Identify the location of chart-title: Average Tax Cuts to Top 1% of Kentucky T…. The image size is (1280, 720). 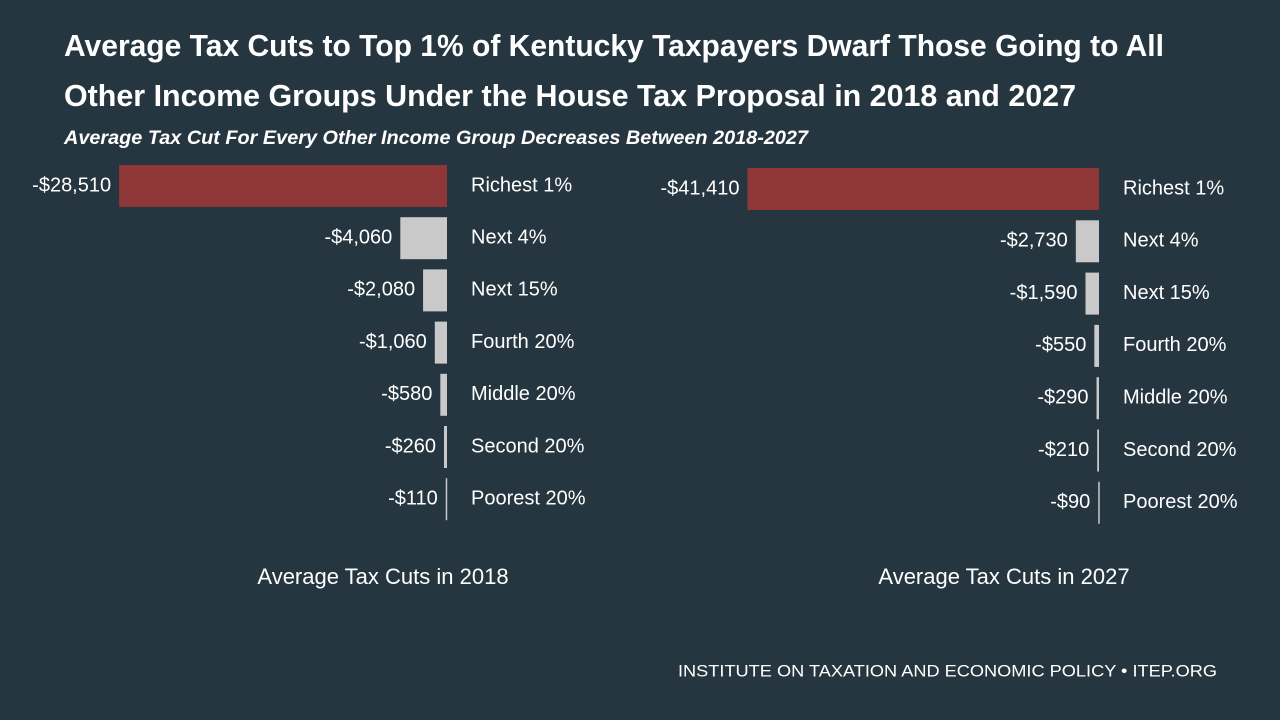
(614, 45).